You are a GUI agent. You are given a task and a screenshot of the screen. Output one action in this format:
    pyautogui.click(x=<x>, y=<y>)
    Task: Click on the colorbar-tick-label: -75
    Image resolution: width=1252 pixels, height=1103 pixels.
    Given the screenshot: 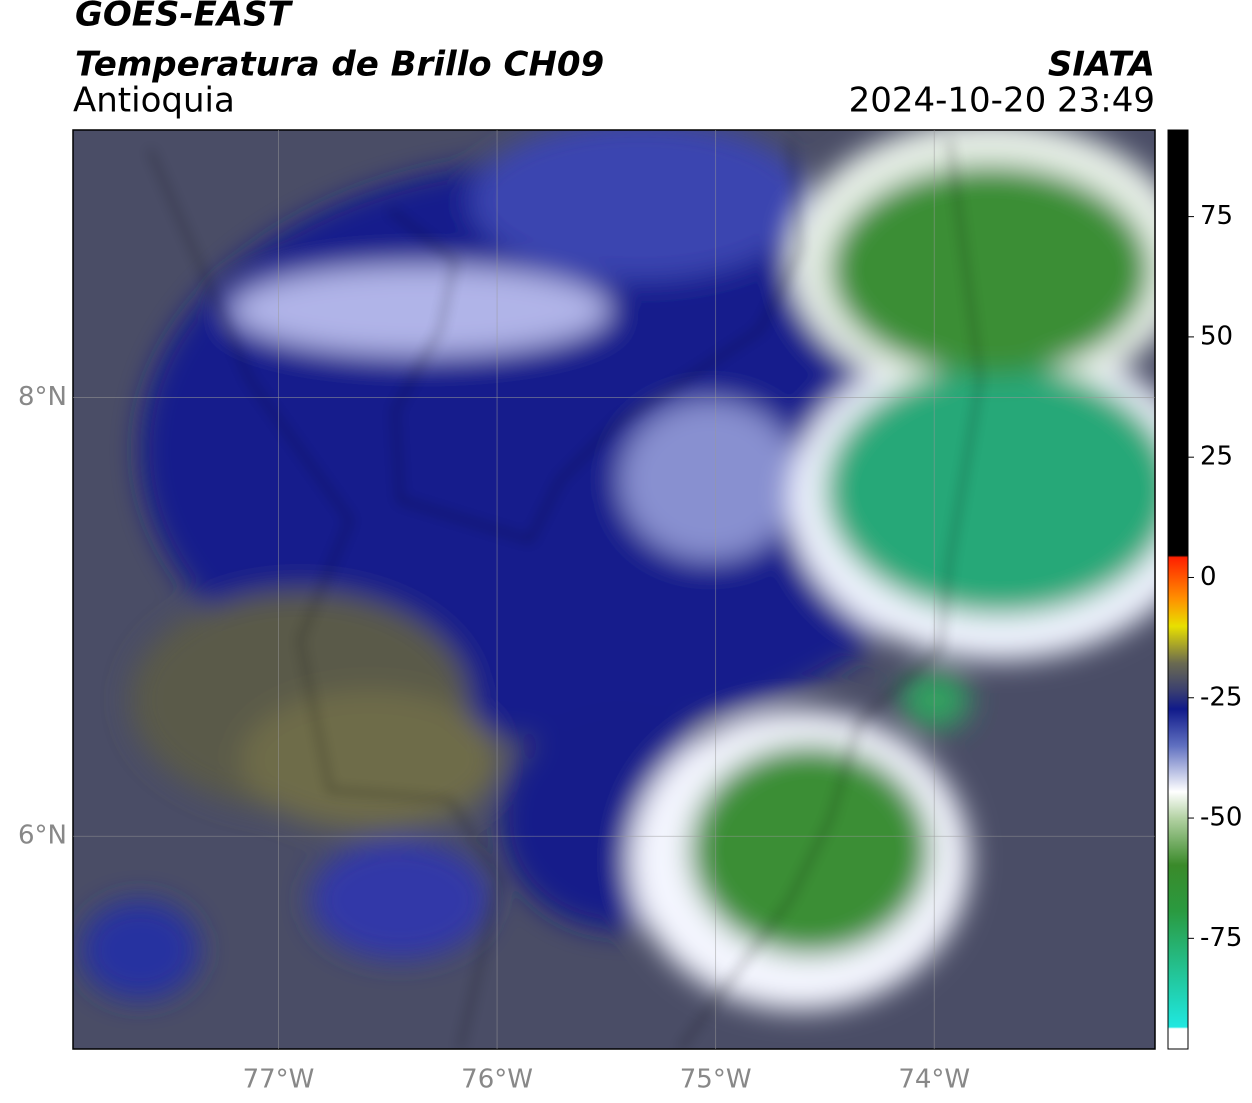 What is the action you would take?
    pyautogui.click(x=1221, y=938)
    